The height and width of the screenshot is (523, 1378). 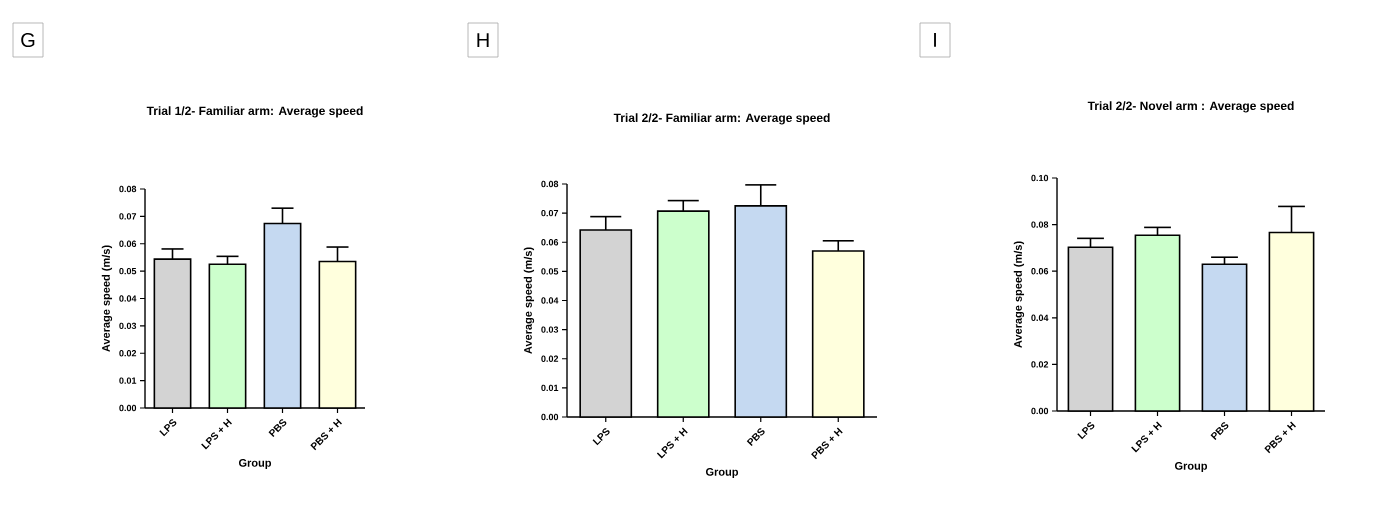 I want to click on text: I, so click(x=935, y=40).